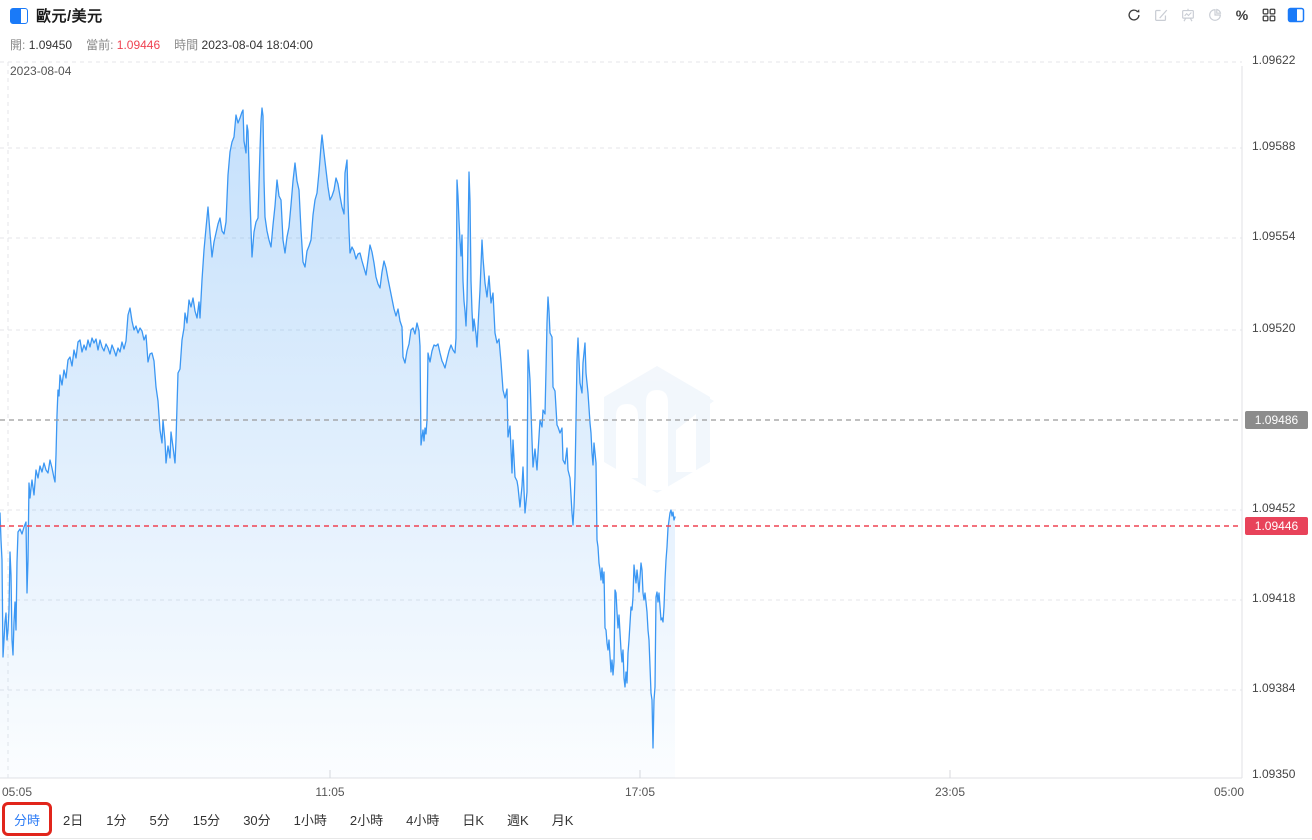 The image size is (1312, 840). What do you see at coordinates (138, 45) in the screenshot?
I see `current-value: 1.09446` at bounding box center [138, 45].